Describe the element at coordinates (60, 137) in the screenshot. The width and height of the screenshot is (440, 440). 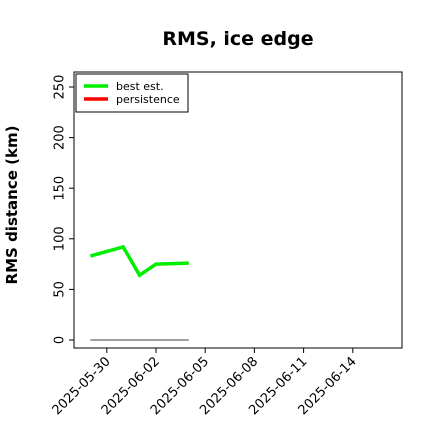
I see `y-tick-label: 200` at that location.